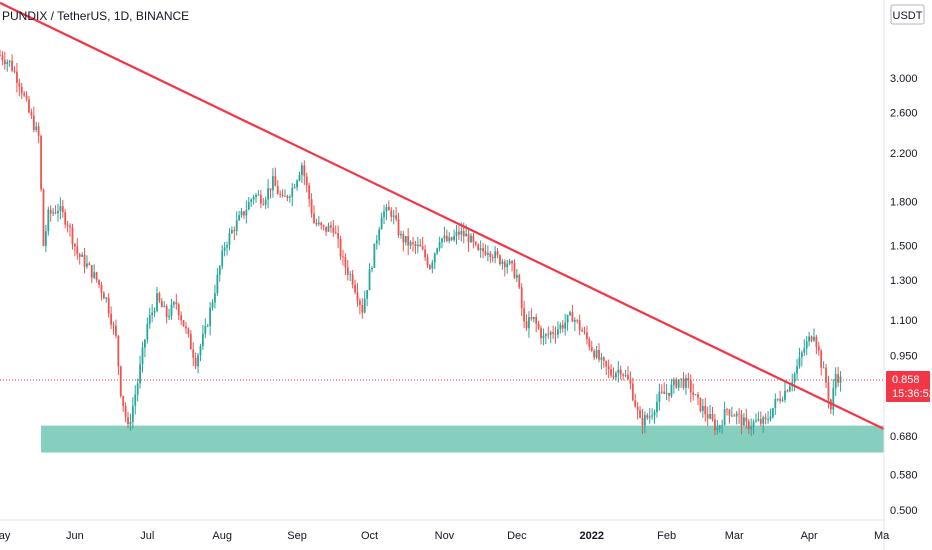 This screenshot has width=932, height=550. I want to click on currency-button, so click(907, 14).